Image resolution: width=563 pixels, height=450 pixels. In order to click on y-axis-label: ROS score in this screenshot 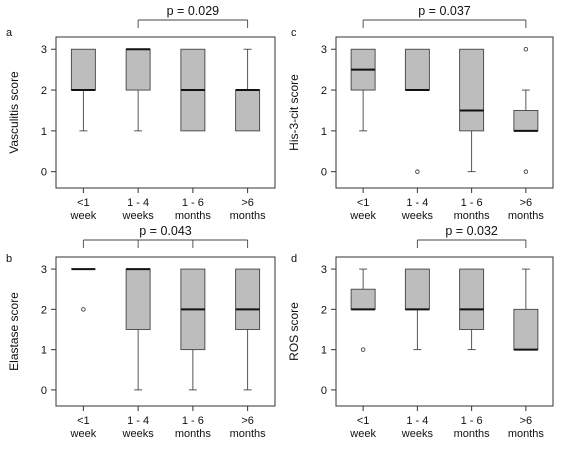, I will do `click(294, 331)`.